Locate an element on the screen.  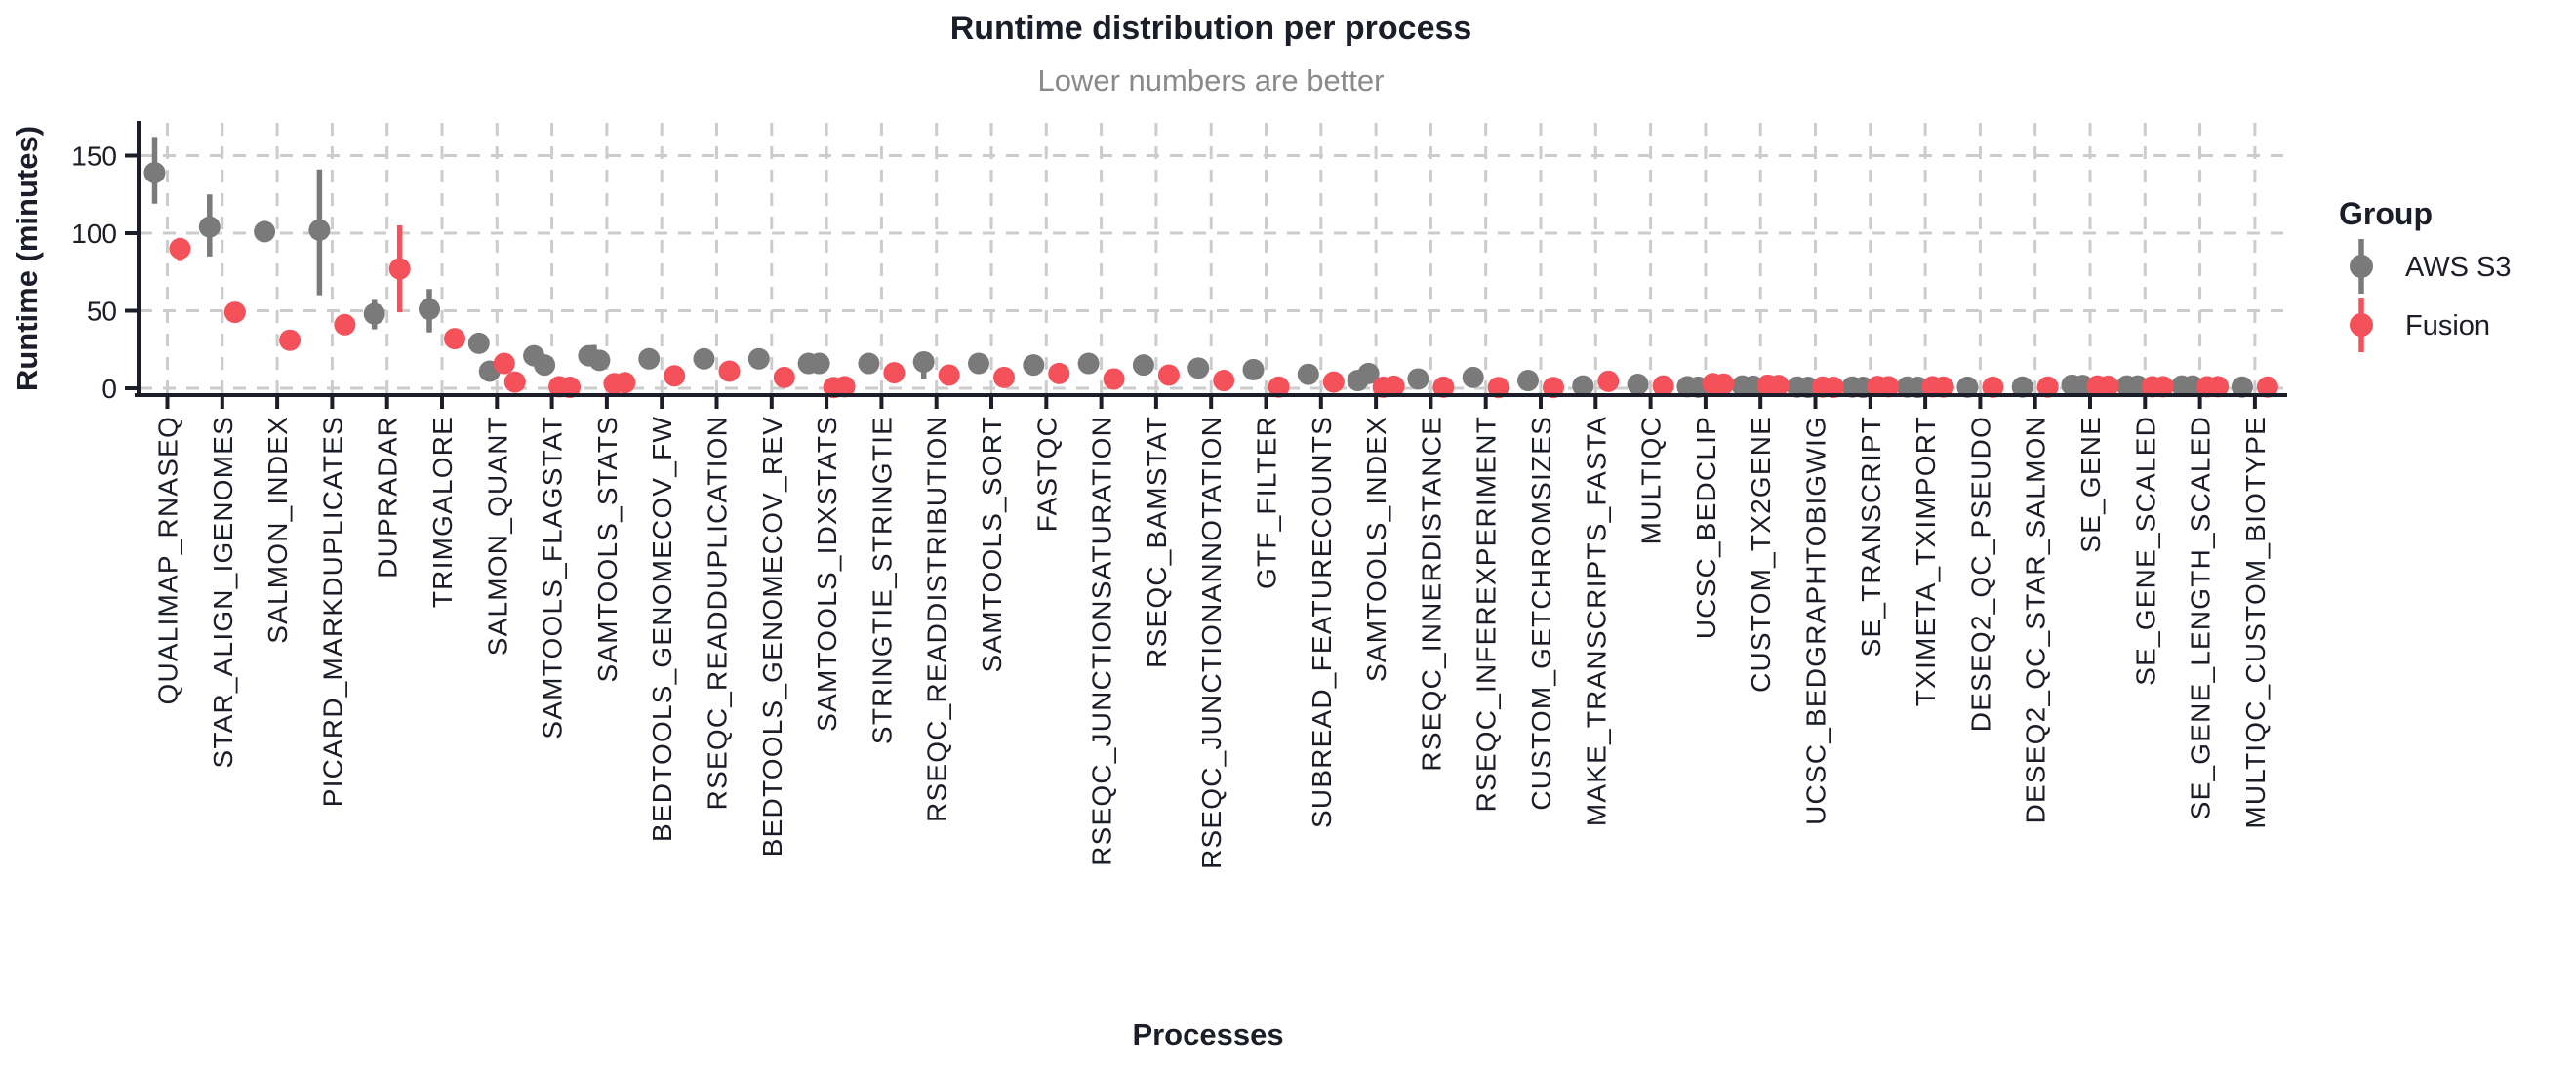
y-axis-tick-label: 0 is located at coordinates (109, 389).